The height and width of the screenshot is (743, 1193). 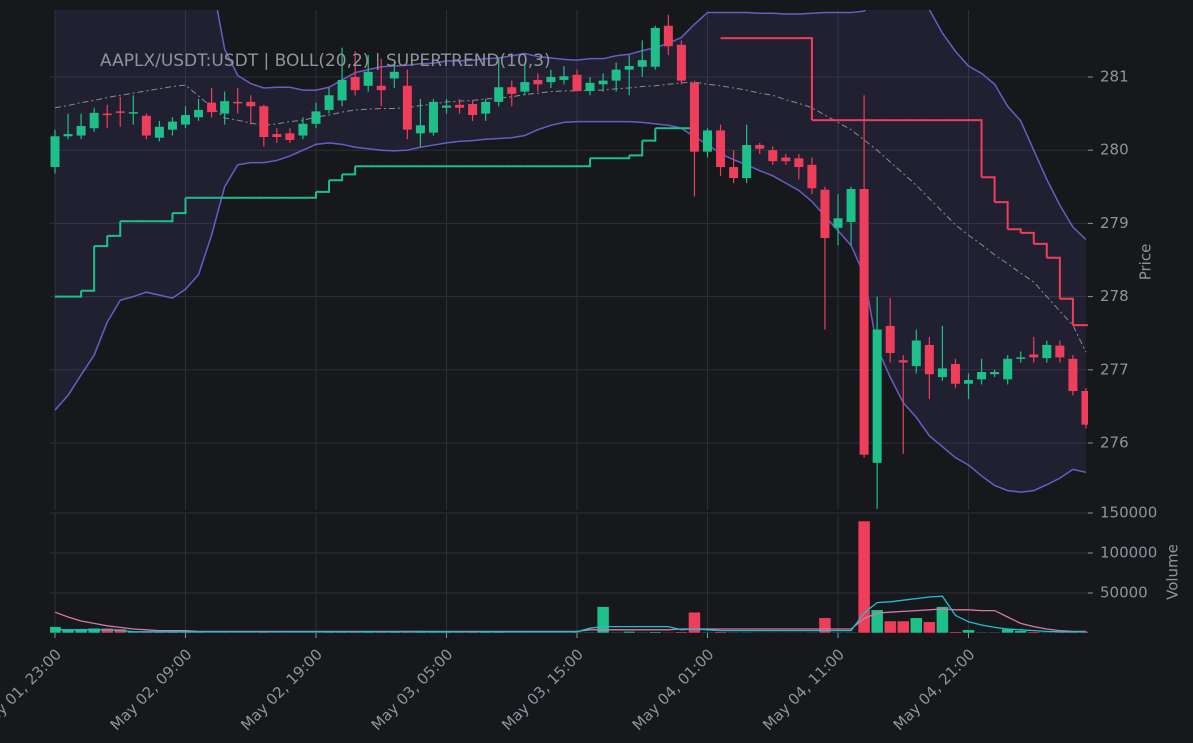 I want to click on y-tick-label: 281, so click(x=1114, y=76).